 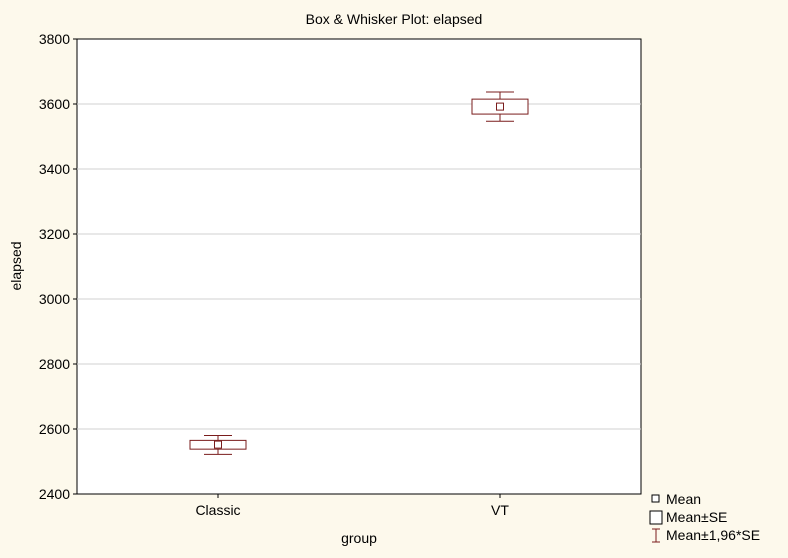 I want to click on legend-label-mean: Mean, so click(x=683, y=499).